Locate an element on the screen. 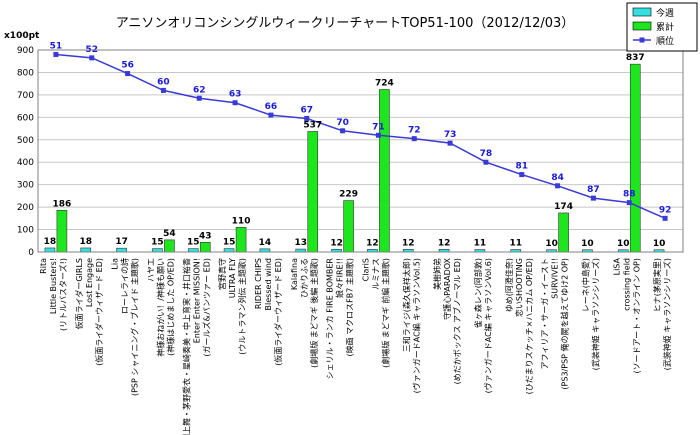 The height and width of the screenshot is (435, 700). label-weekly-17: 10 is located at coordinates (659, 244).